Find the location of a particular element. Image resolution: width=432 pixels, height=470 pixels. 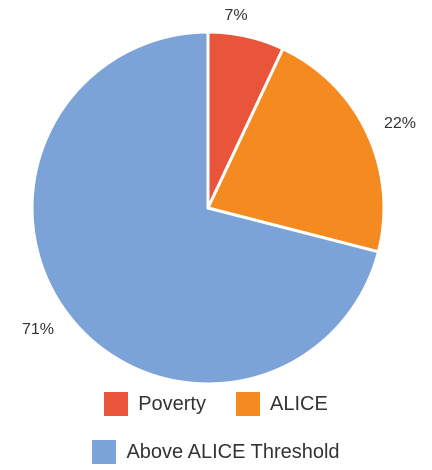

legend-label-alice: ALICE is located at coordinates (299, 403).